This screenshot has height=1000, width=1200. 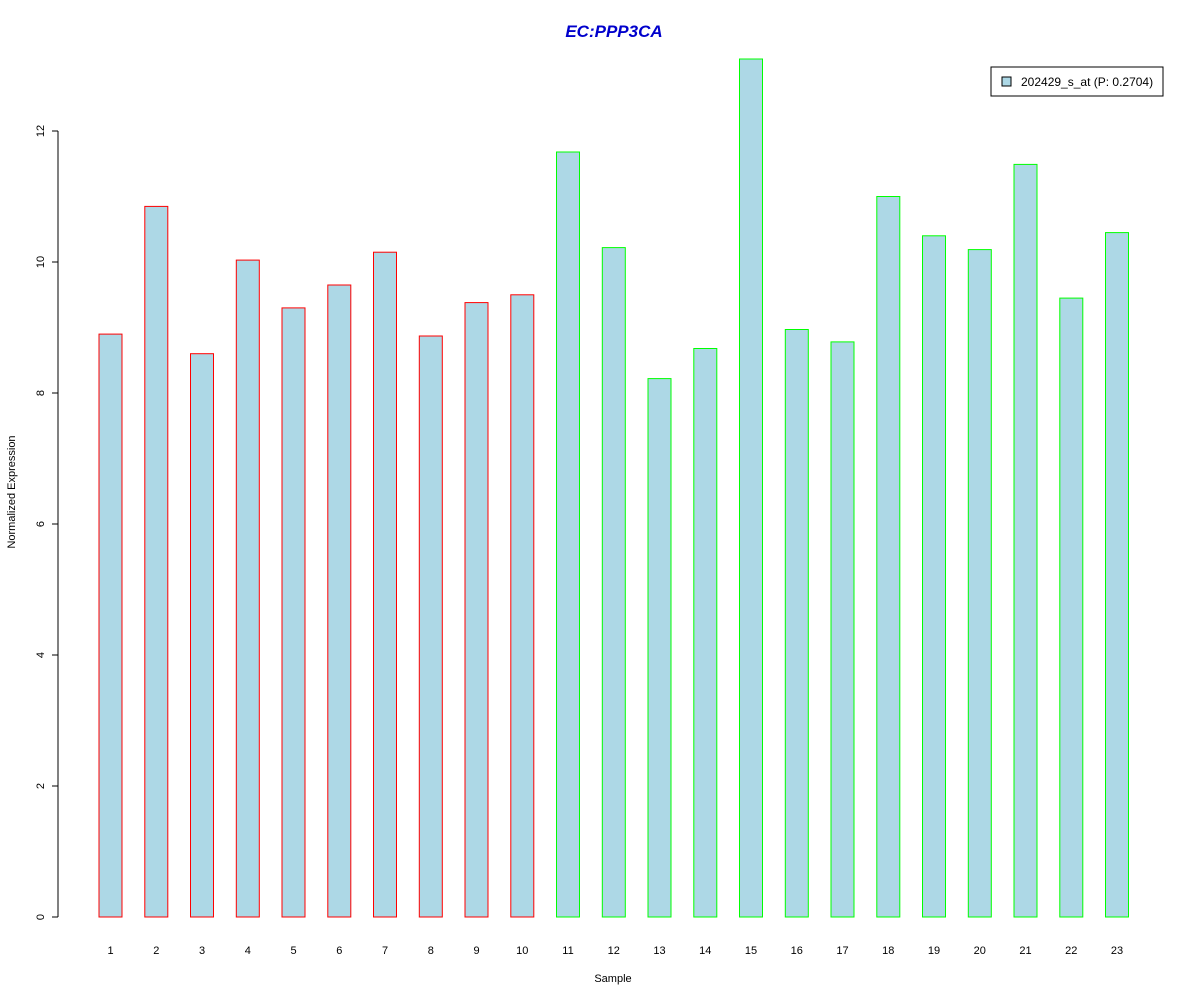 What do you see at coordinates (934, 951) in the screenshot?
I see `x-tick-label-19: 19` at bounding box center [934, 951].